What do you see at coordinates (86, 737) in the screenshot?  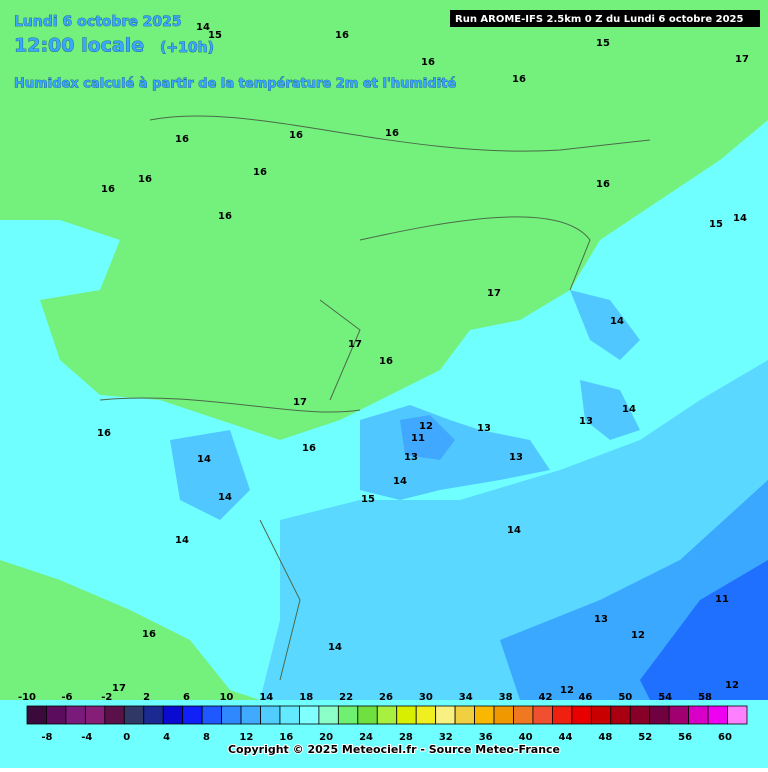 I see `colorbar-label: -4` at bounding box center [86, 737].